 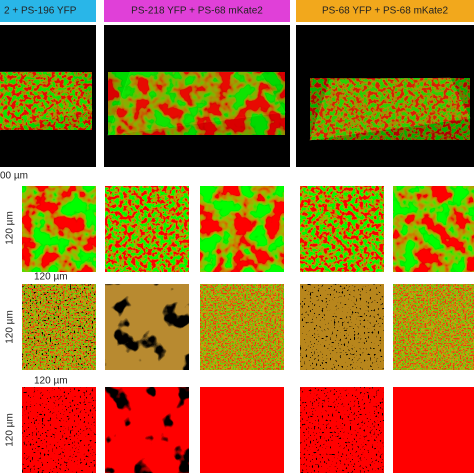 I want to click on header-label: PS-218 YFP + PS-68 mKate2, so click(x=197, y=11).